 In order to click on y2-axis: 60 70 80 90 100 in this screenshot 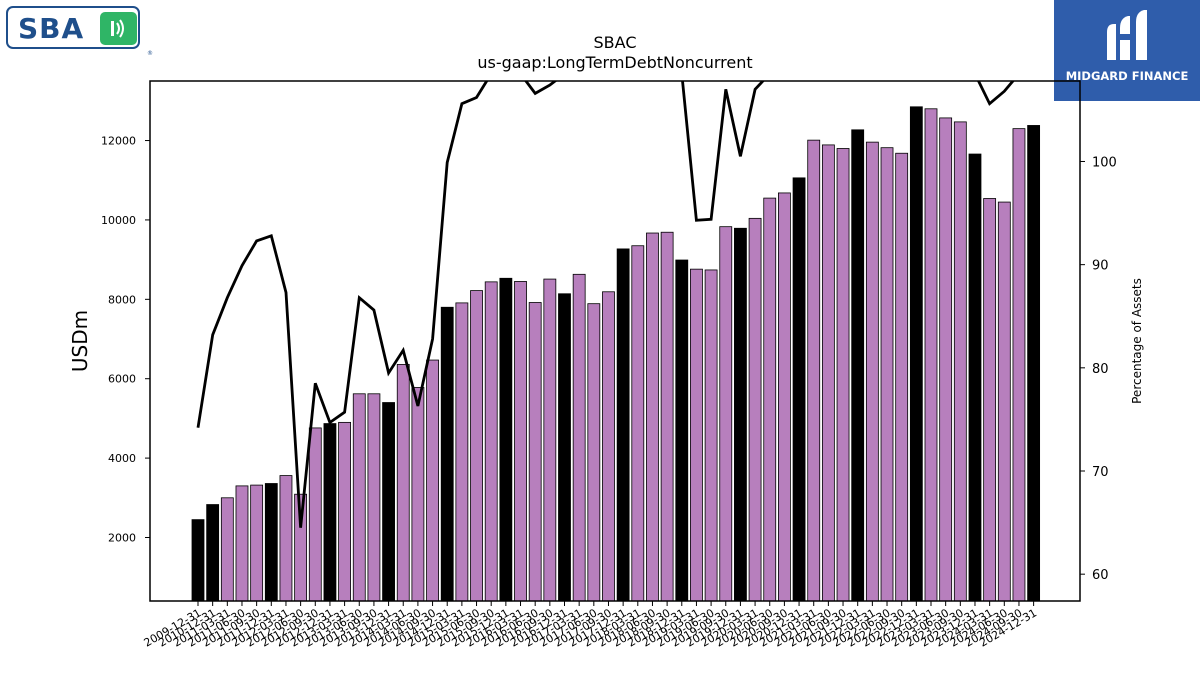, I will do `click(1098, 369)`.